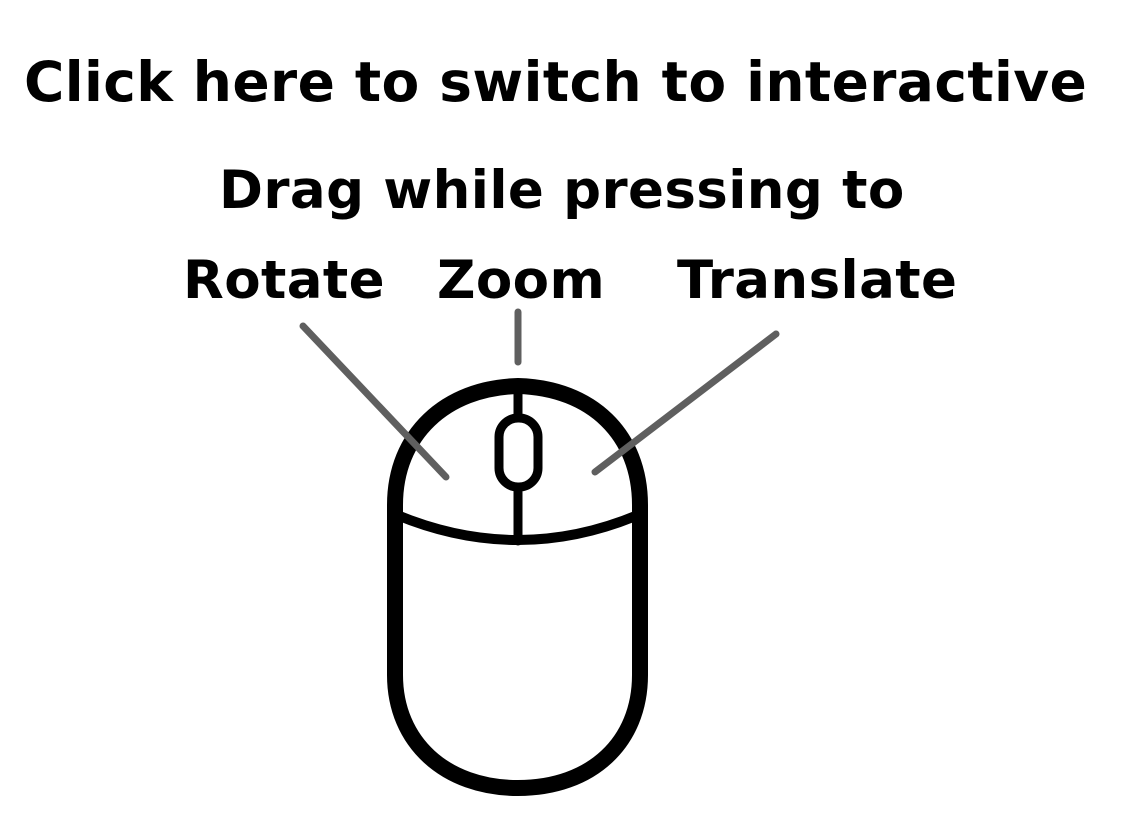  Describe the element at coordinates (685, 403) in the screenshot. I see `translate-pointer-line` at that location.